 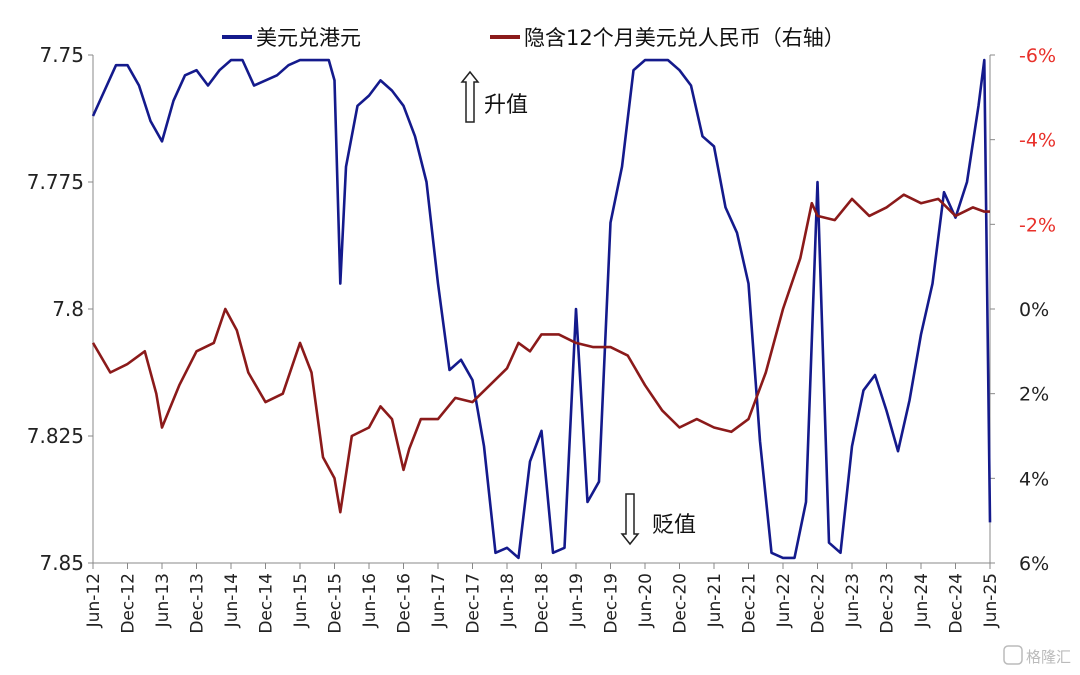 I want to click on y-left-tick-label: 7.8, so click(x=68, y=309).